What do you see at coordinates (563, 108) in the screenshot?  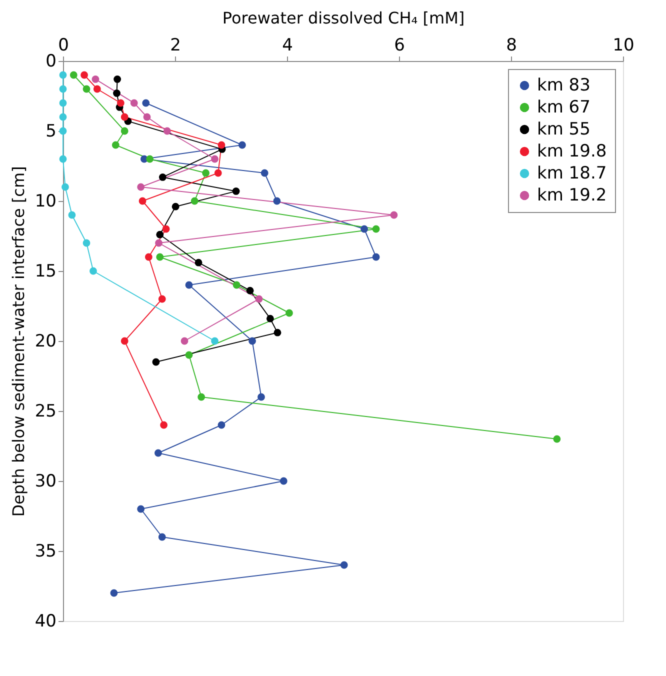 I see `legend-label: km 67` at bounding box center [563, 108].